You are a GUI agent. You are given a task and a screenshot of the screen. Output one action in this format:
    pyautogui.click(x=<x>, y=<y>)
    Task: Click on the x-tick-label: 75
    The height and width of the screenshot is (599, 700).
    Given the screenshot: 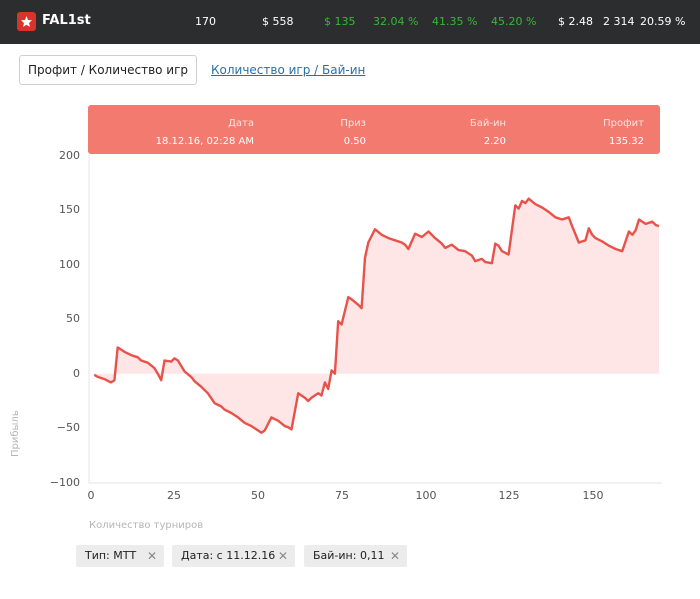 What is the action you would take?
    pyautogui.click(x=342, y=495)
    